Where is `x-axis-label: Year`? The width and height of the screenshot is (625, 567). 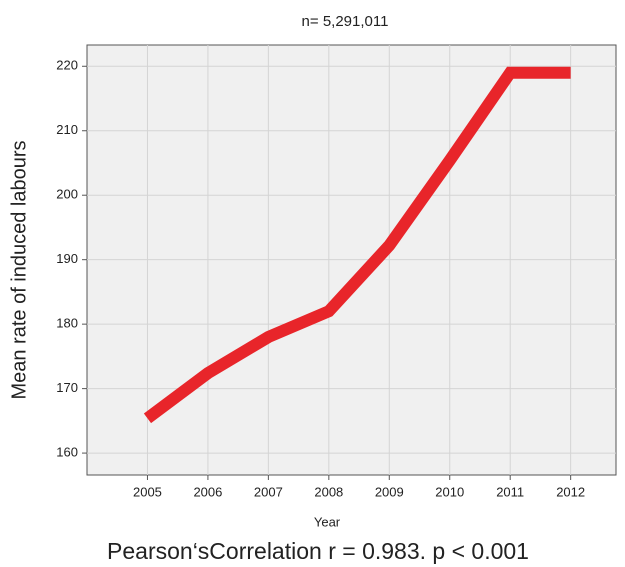
x-axis-label: Year is located at coordinates (327, 521).